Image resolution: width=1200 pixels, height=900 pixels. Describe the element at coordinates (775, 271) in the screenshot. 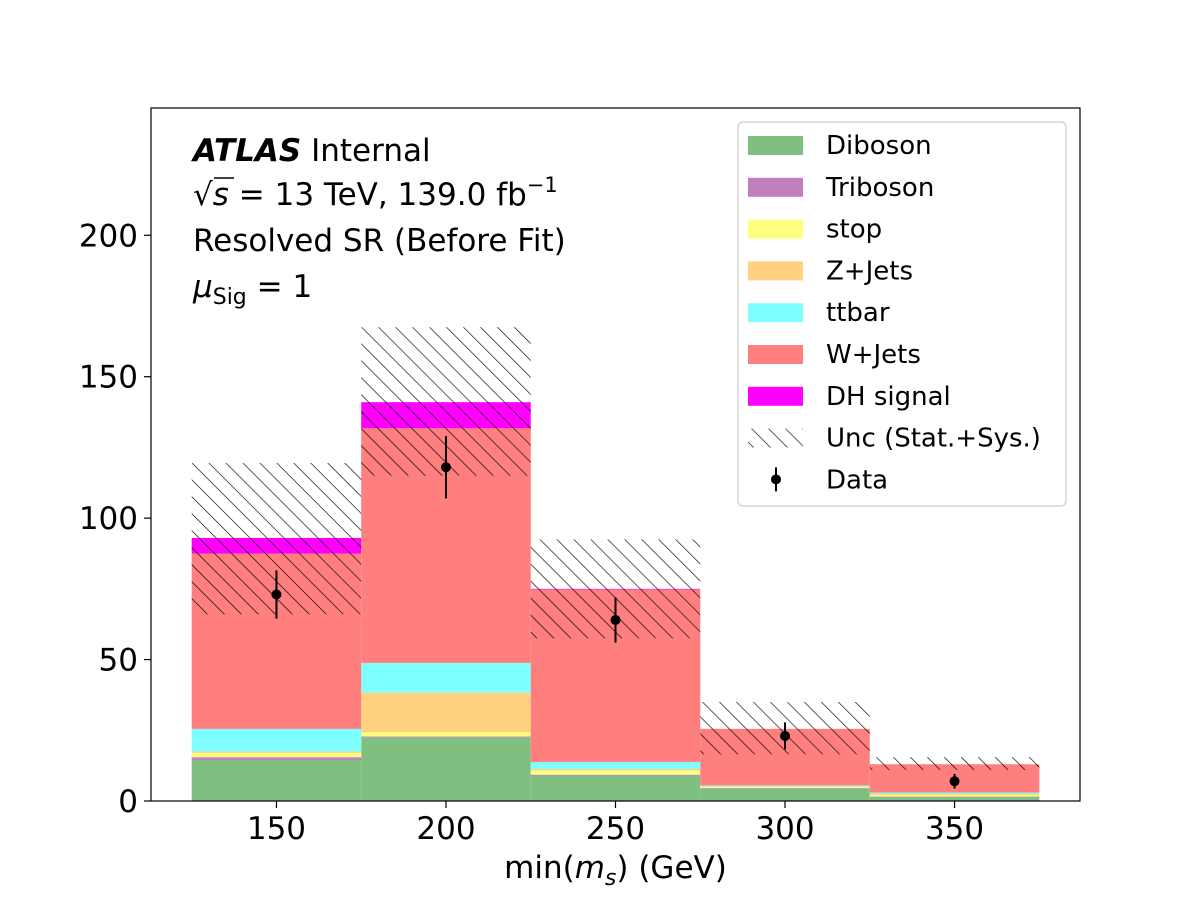

I see `legend-swatch-z-jets` at that location.